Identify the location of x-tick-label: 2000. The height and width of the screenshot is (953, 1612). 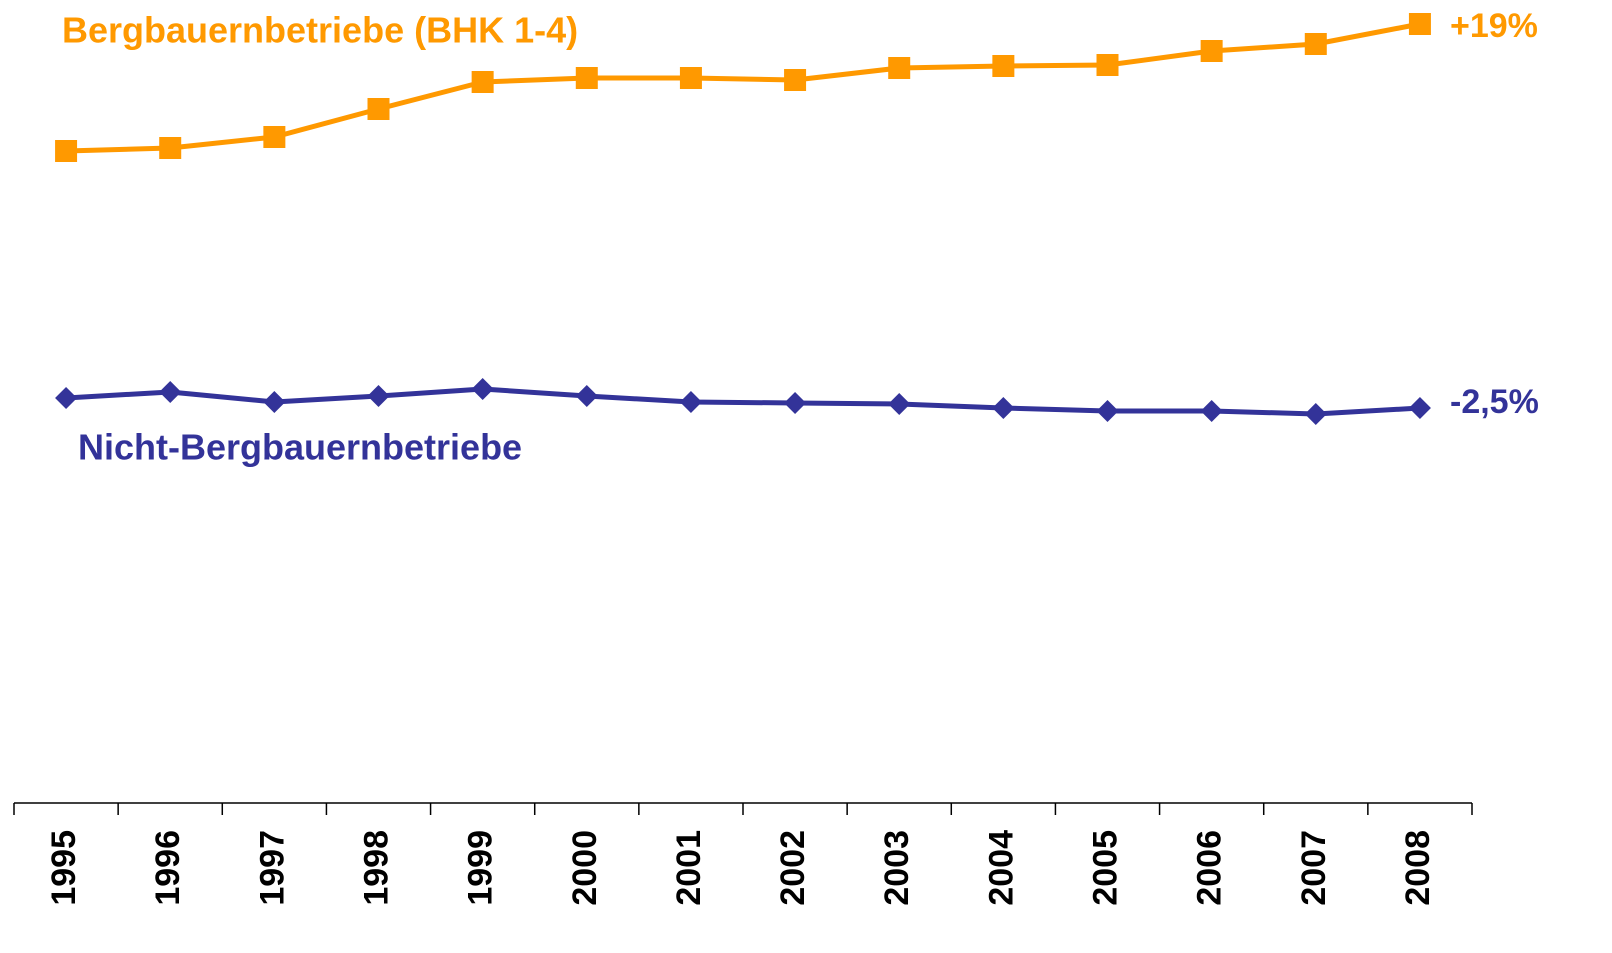
(585, 868).